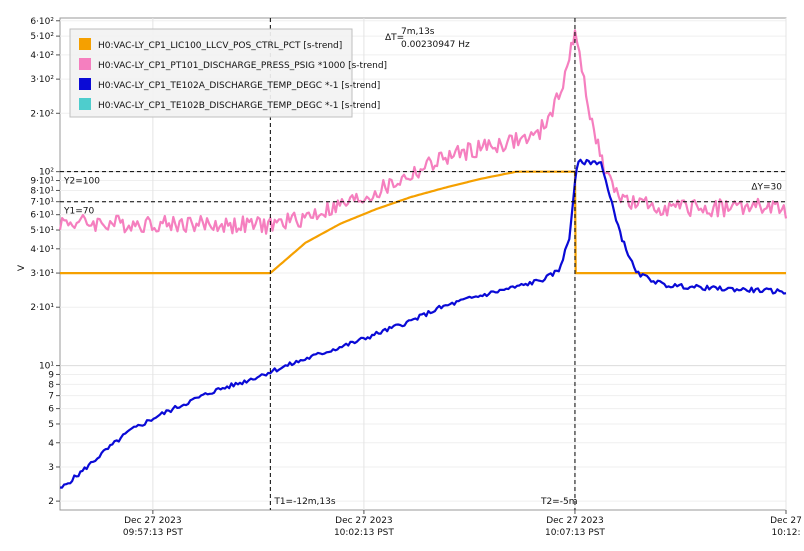  Describe the element at coordinates (51, 444) in the screenshot. I see `y-tick-label: 4` at that location.